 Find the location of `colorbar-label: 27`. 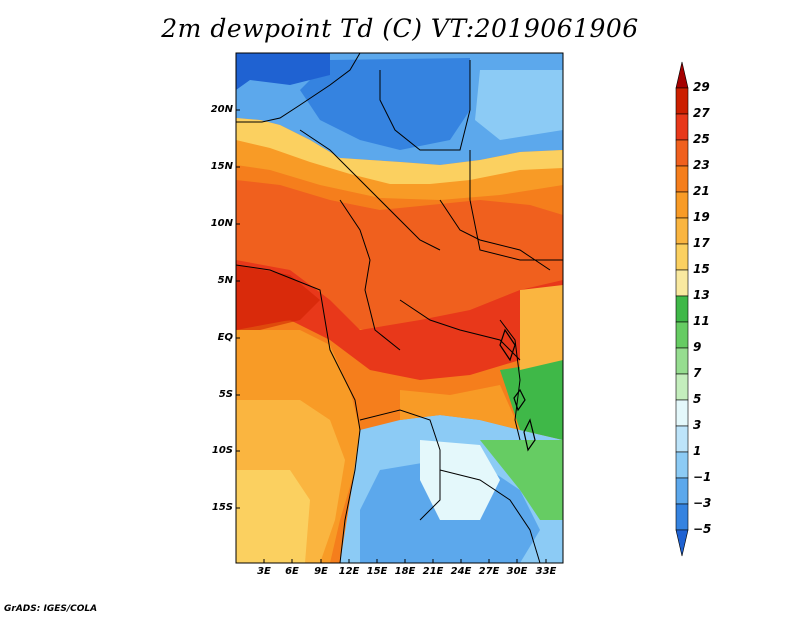

colorbar-label: 27 is located at coordinates (701, 113).